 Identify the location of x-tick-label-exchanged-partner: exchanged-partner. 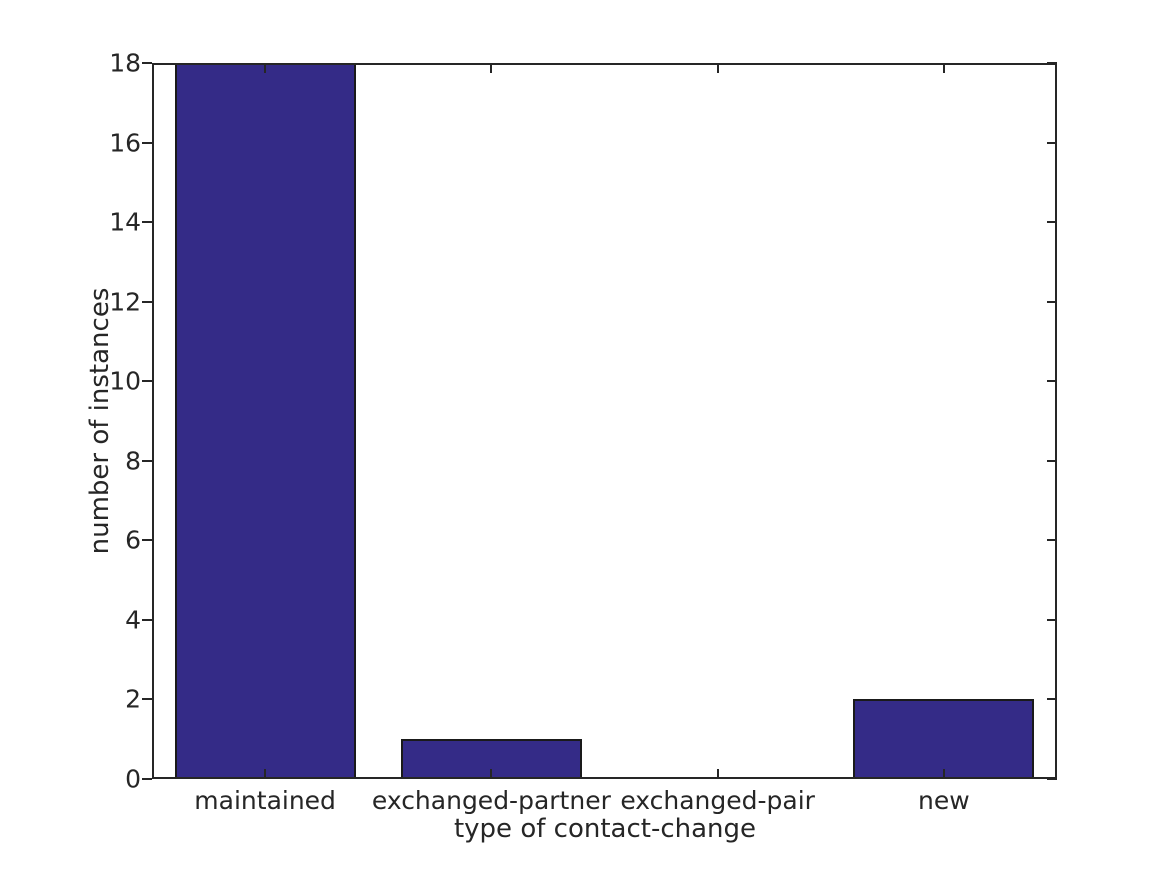
(491, 800).